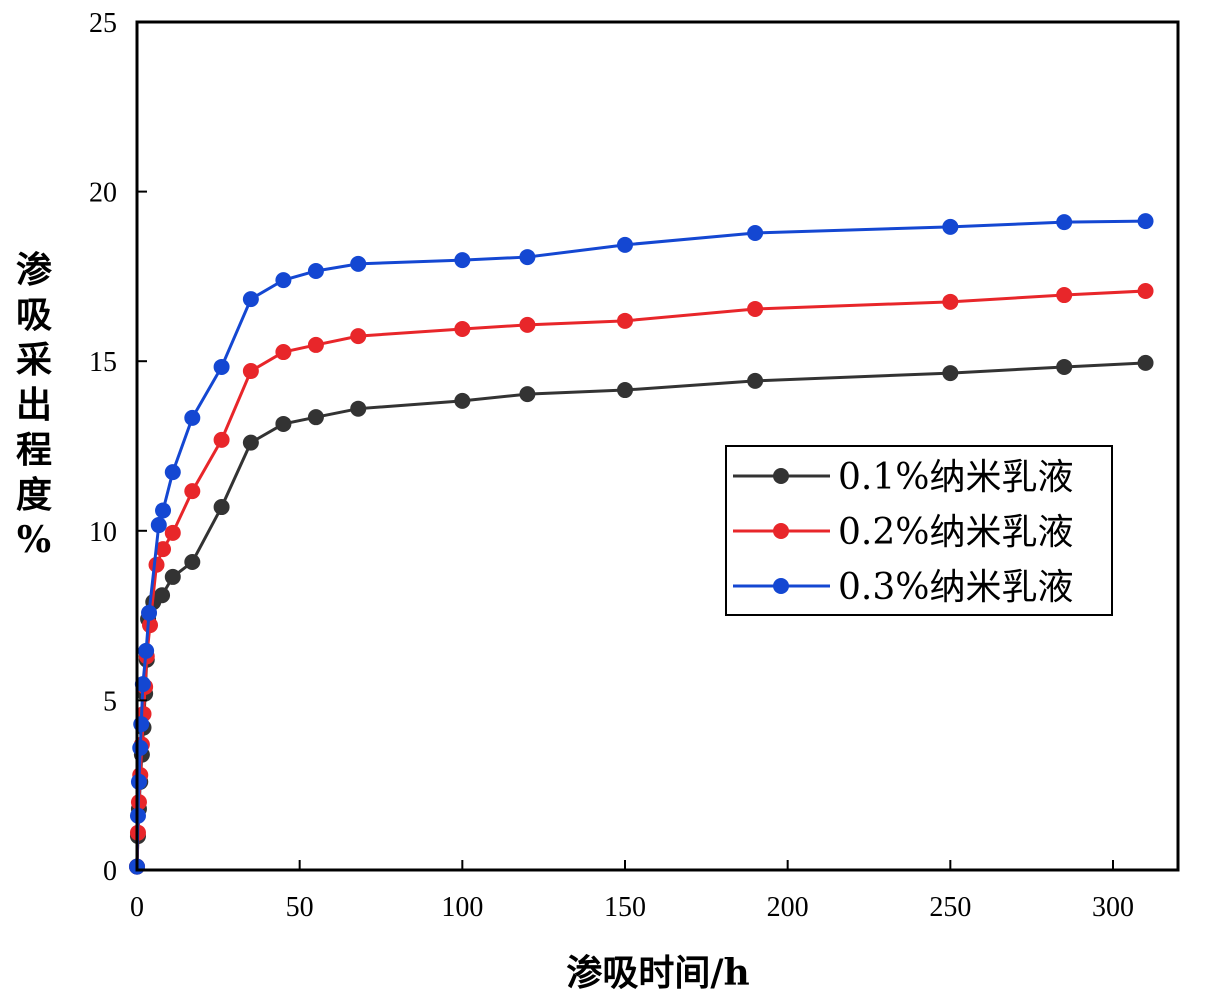 This screenshot has width=1205, height=999. Describe the element at coordinates (788, 907) in the screenshot. I see `x-tick-label: 200` at that location.